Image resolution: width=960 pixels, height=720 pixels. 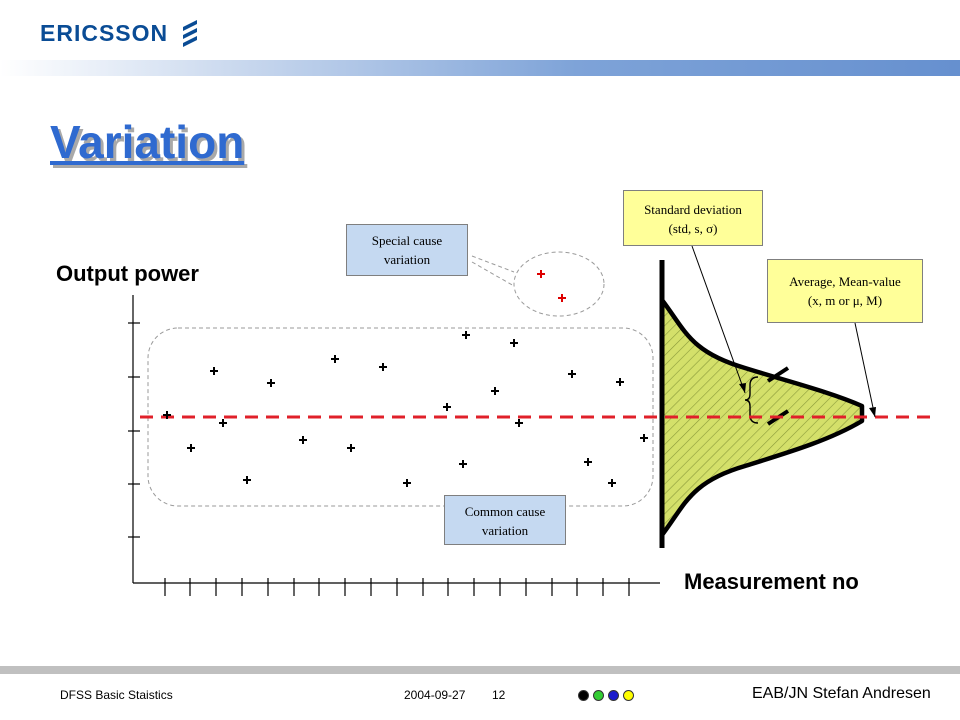 I want to click on special-cause-points, so click(x=551, y=286).